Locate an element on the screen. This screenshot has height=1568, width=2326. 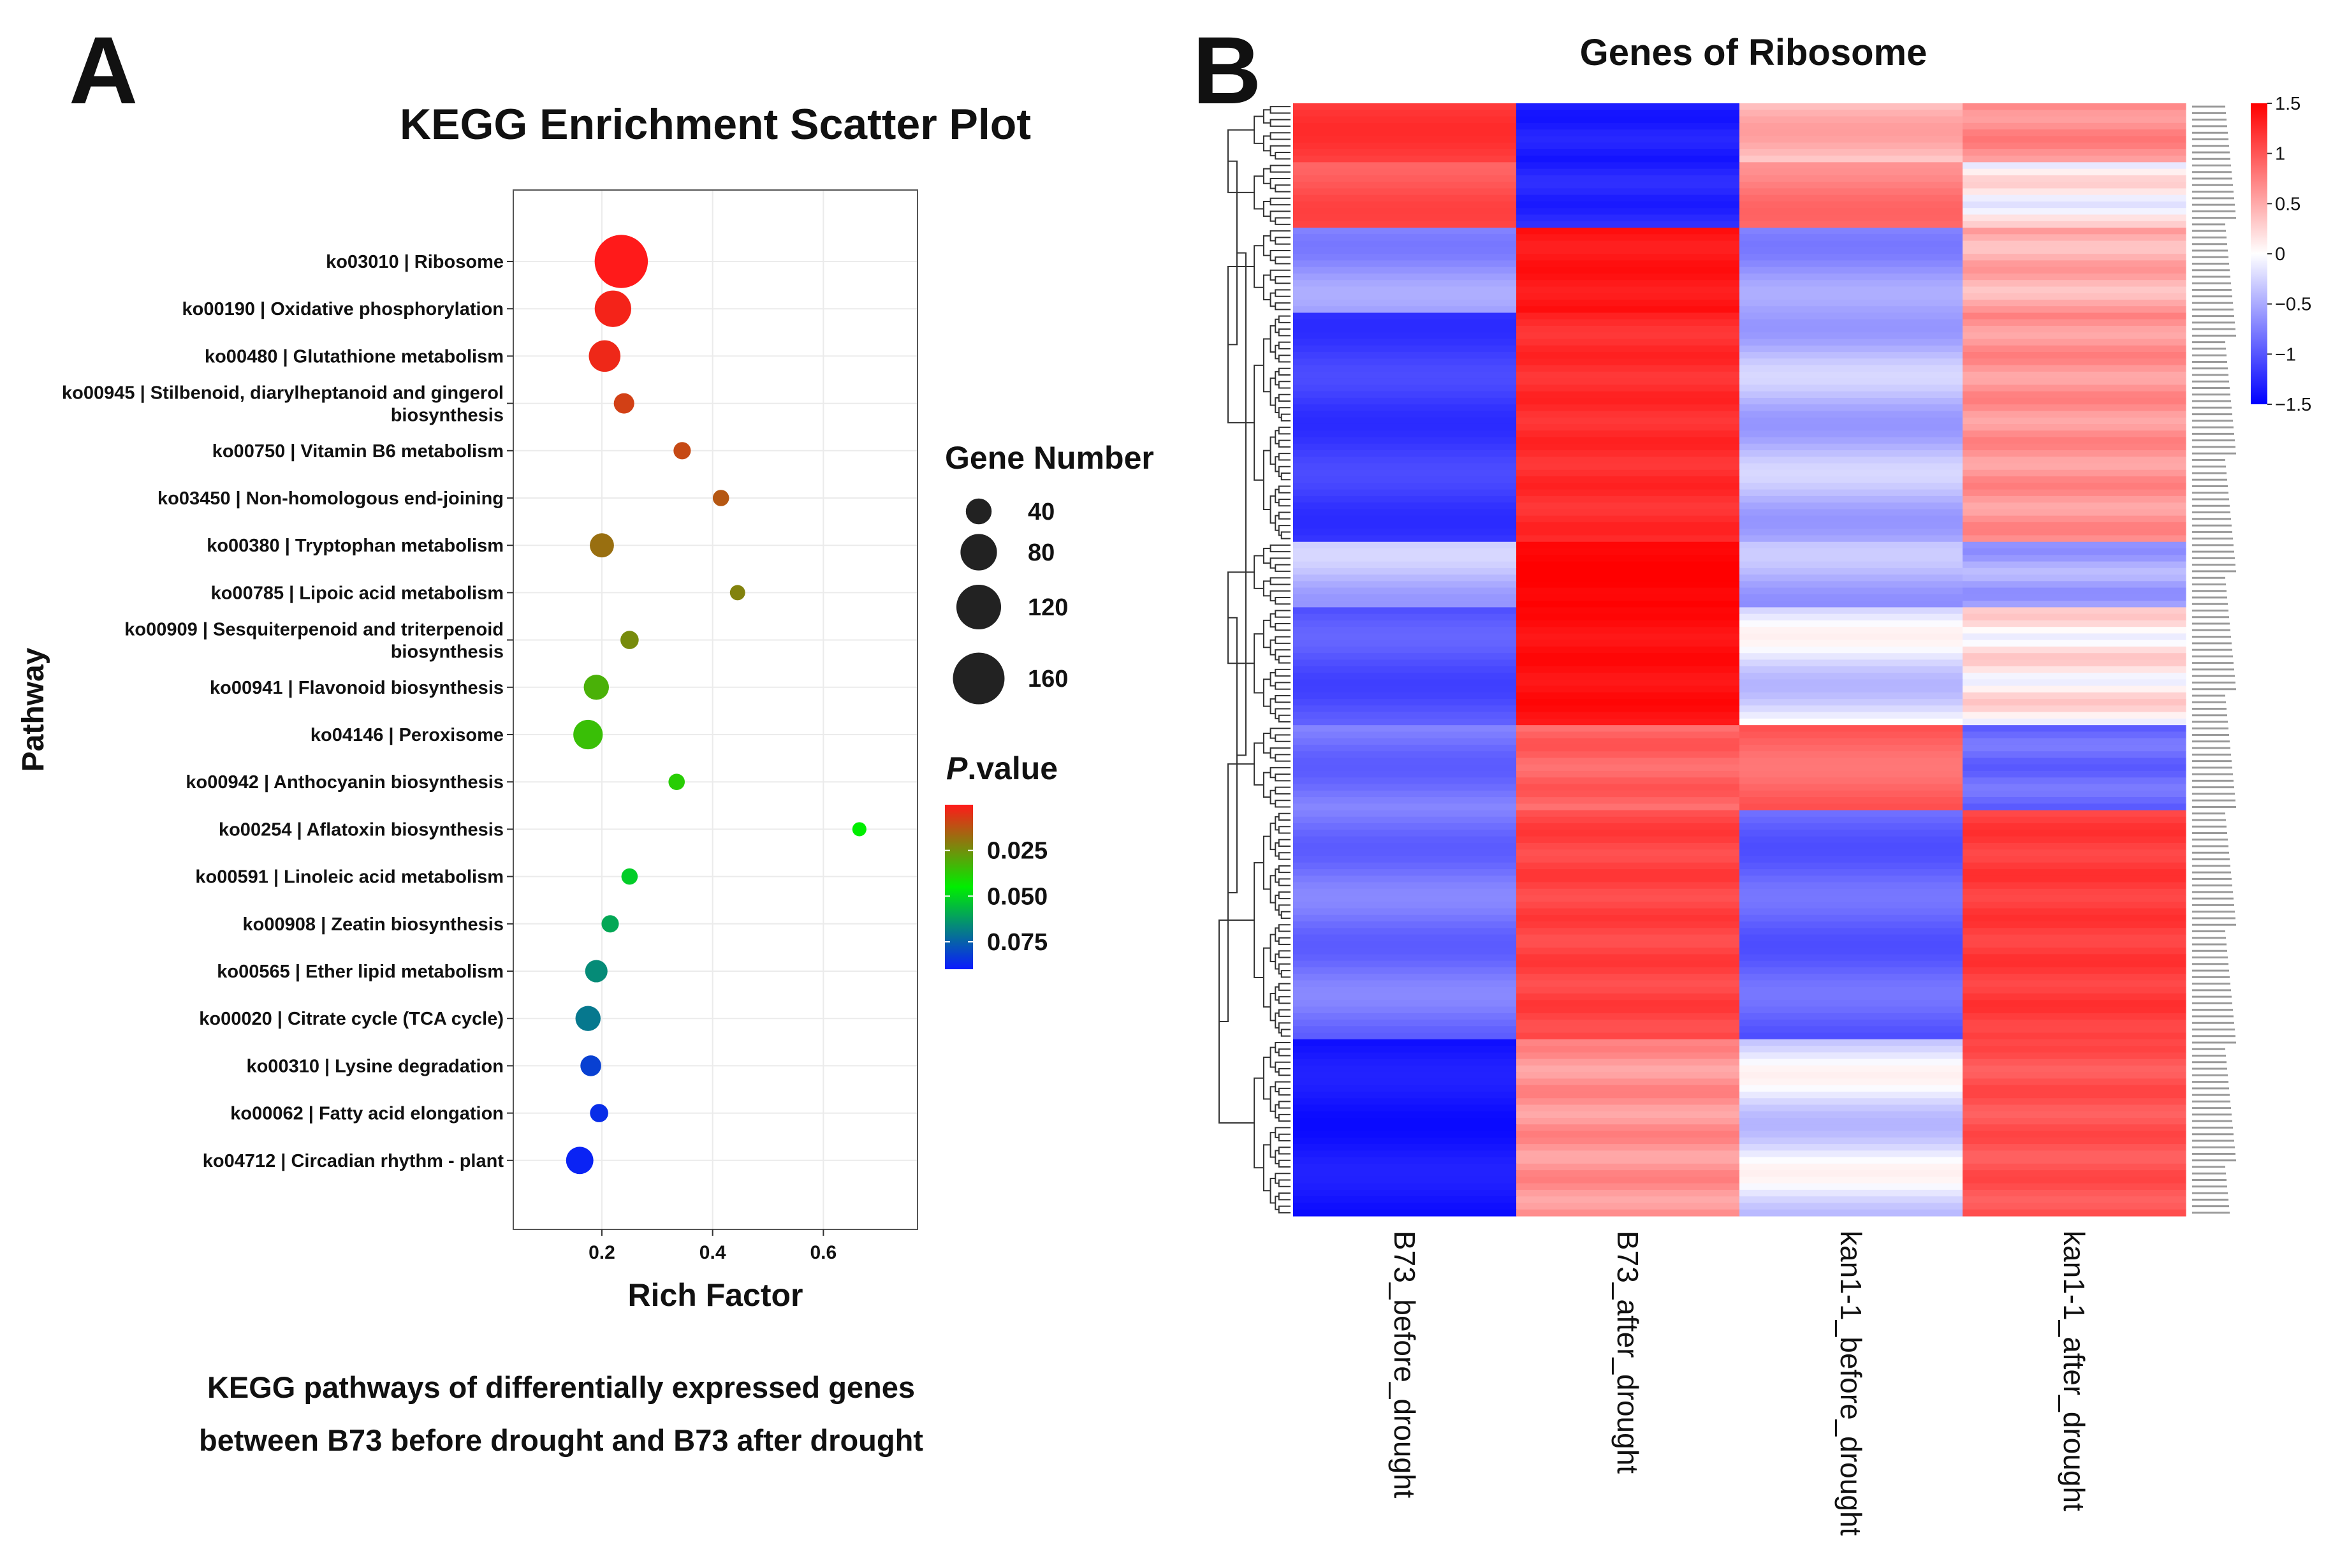
pathway-label: ko00750 | Vitamin B6 metabolism is located at coordinates (358, 451).